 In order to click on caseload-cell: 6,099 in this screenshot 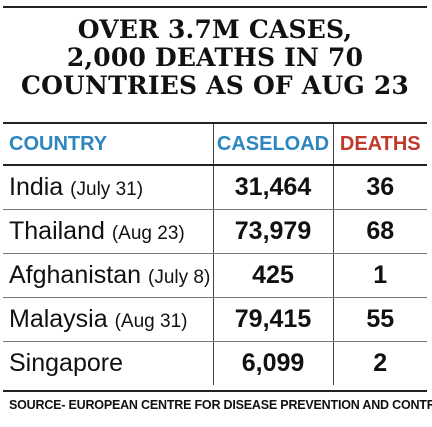, I will do `click(273, 363)`.